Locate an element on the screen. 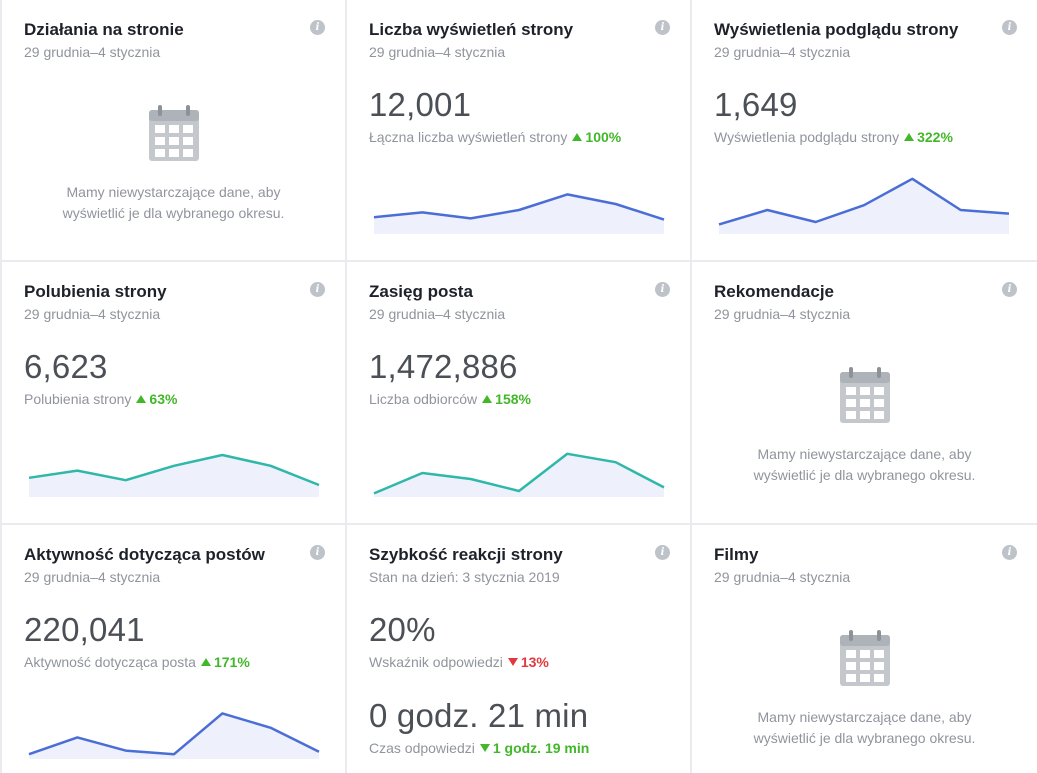  response-time-change: 1 godz. 19 min is located at coordinates (541, 748).